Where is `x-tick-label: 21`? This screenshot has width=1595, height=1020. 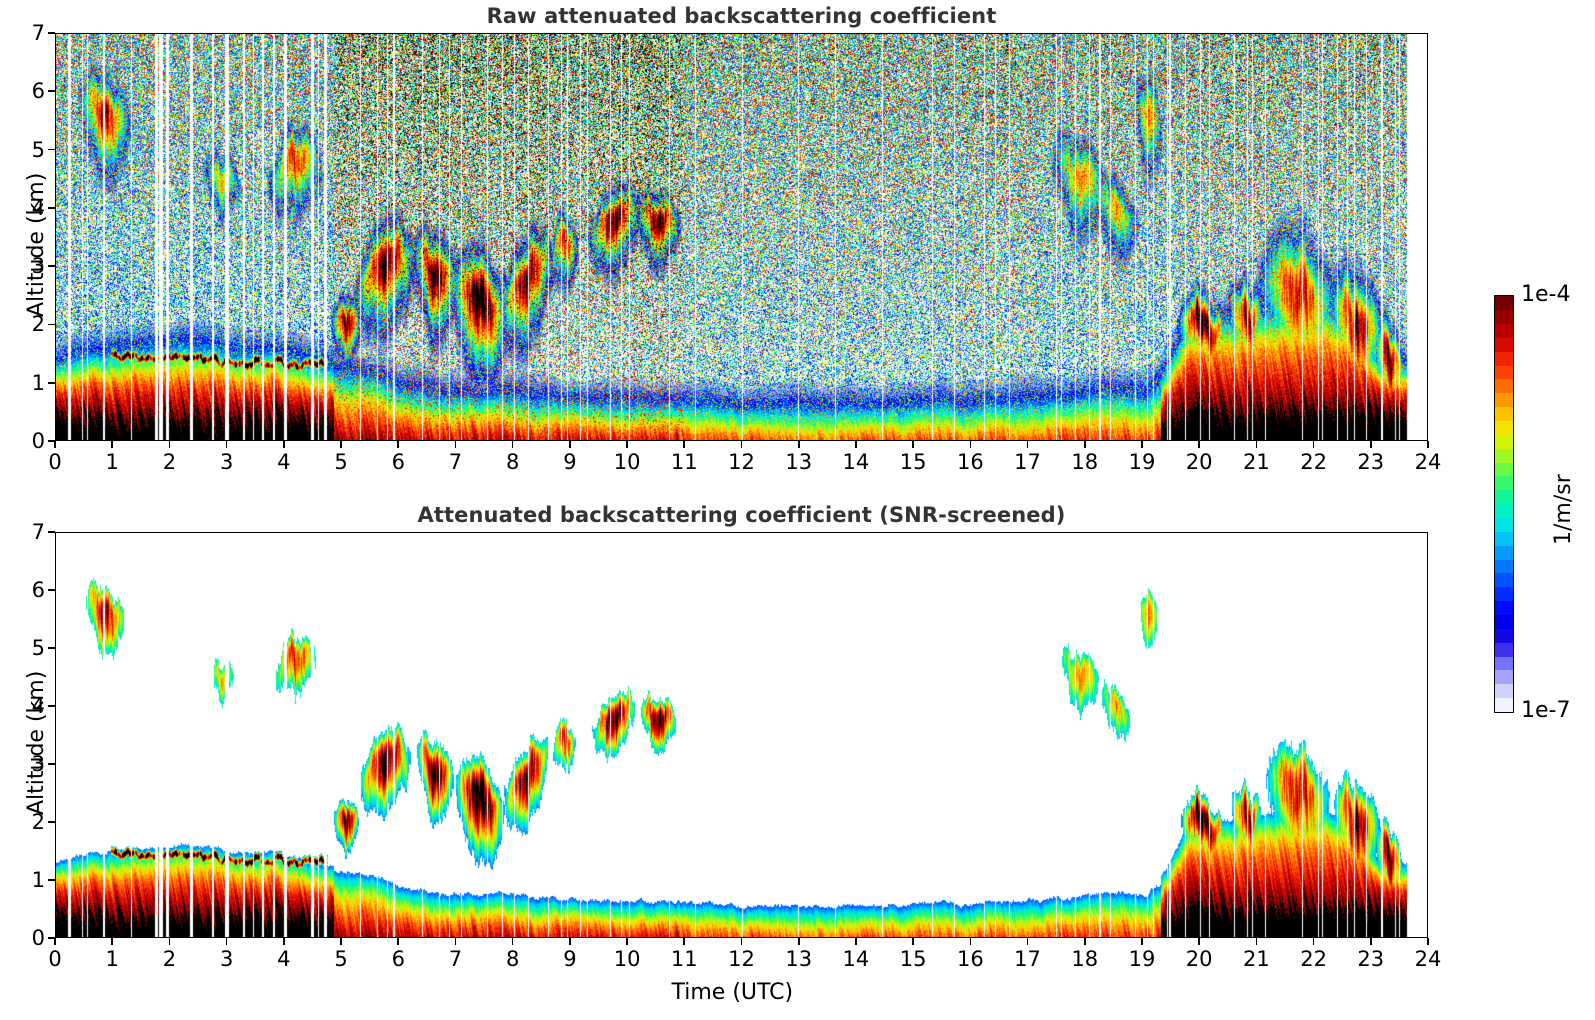
x-tick-label: 21 is located at coordinates (1256, 959).